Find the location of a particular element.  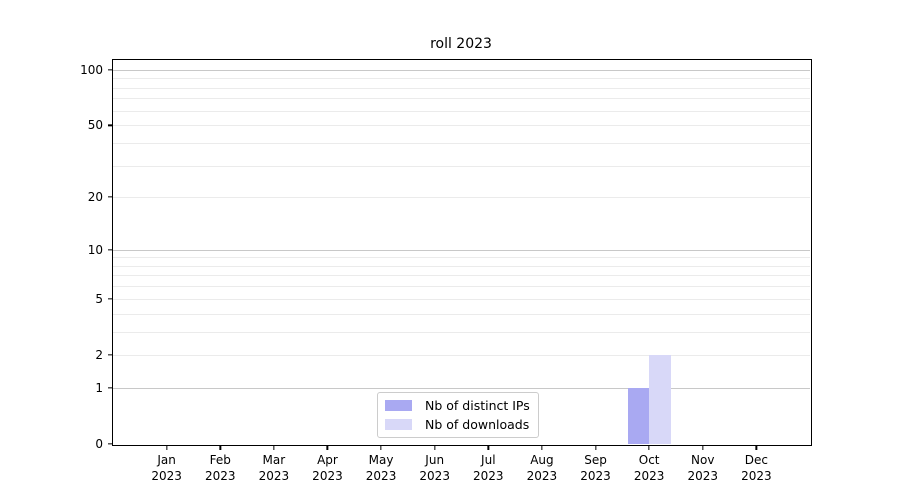

x-tick-jul is located at coordinates (488, 447).